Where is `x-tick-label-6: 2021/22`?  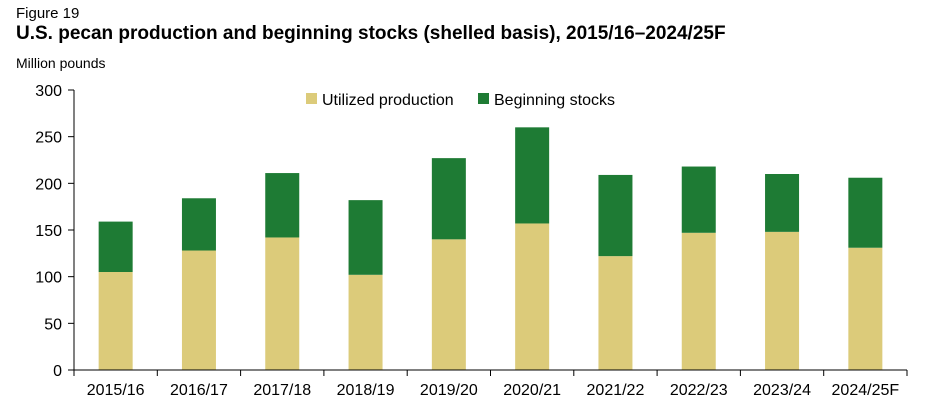 x-tick-label-6: 2021/22 is located at coordinates (616, 390).